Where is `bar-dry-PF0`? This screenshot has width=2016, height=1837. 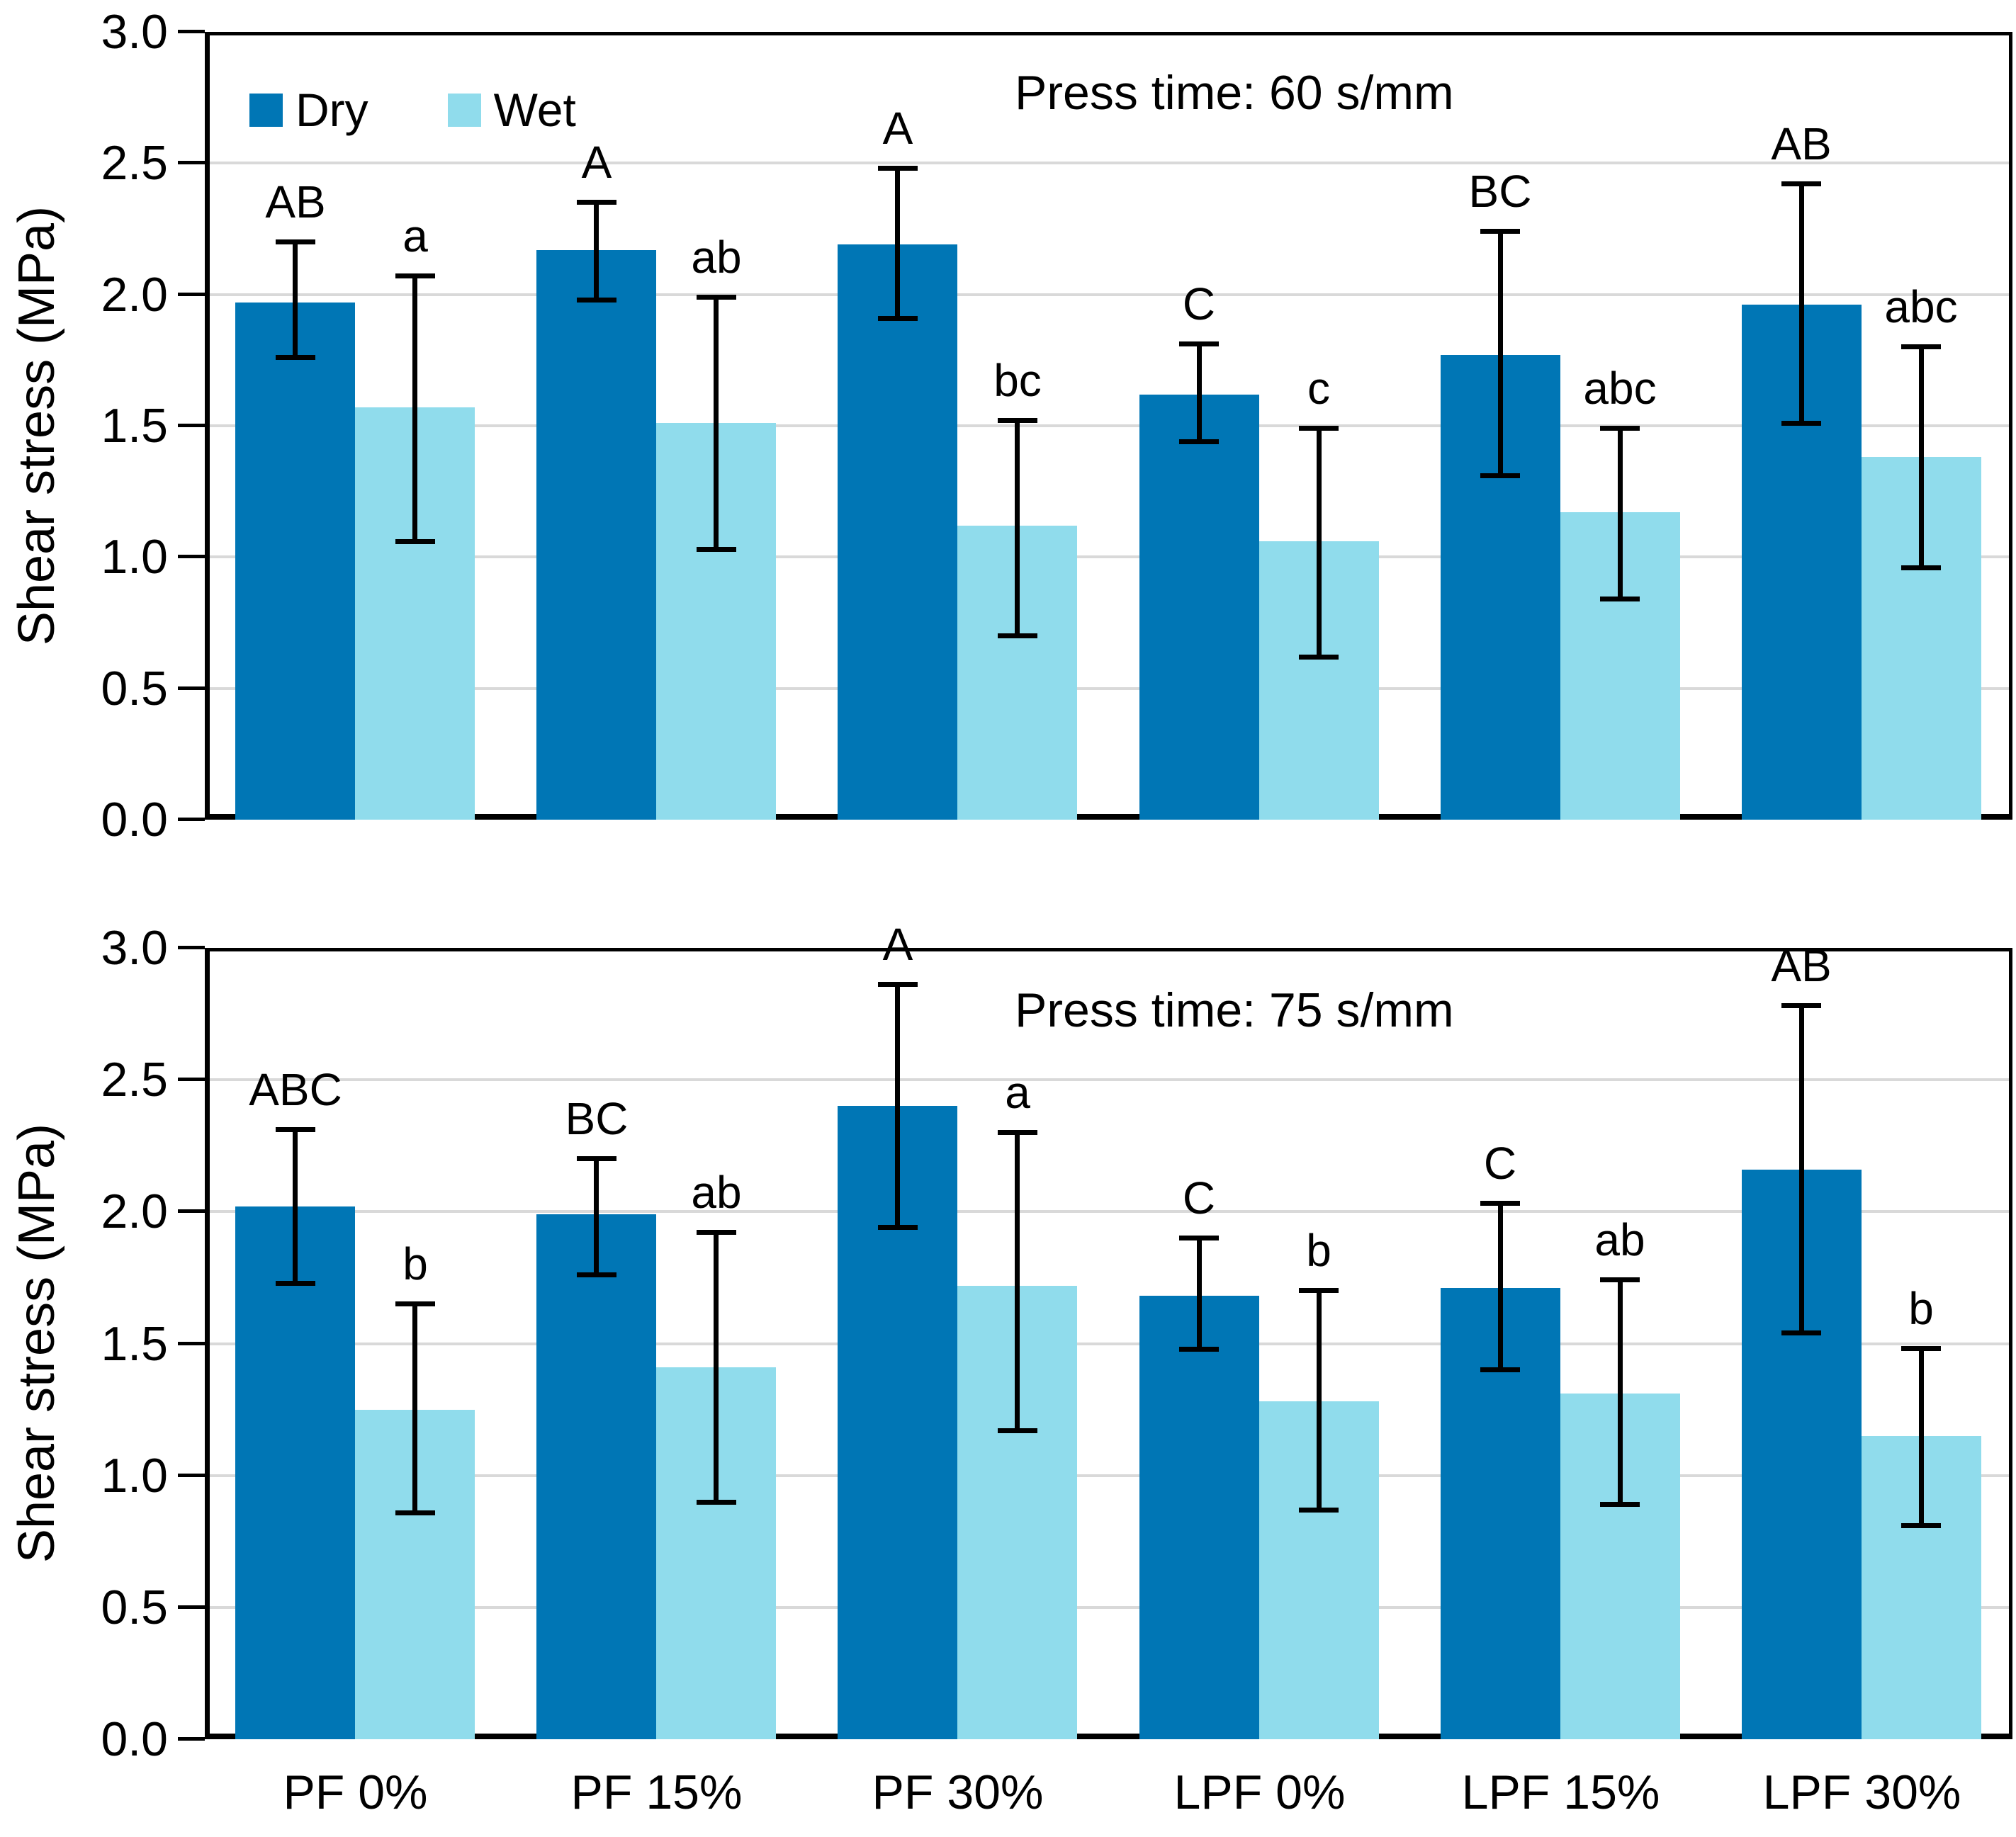
bar-dry-PF0 is located at coordinates (295, 561).